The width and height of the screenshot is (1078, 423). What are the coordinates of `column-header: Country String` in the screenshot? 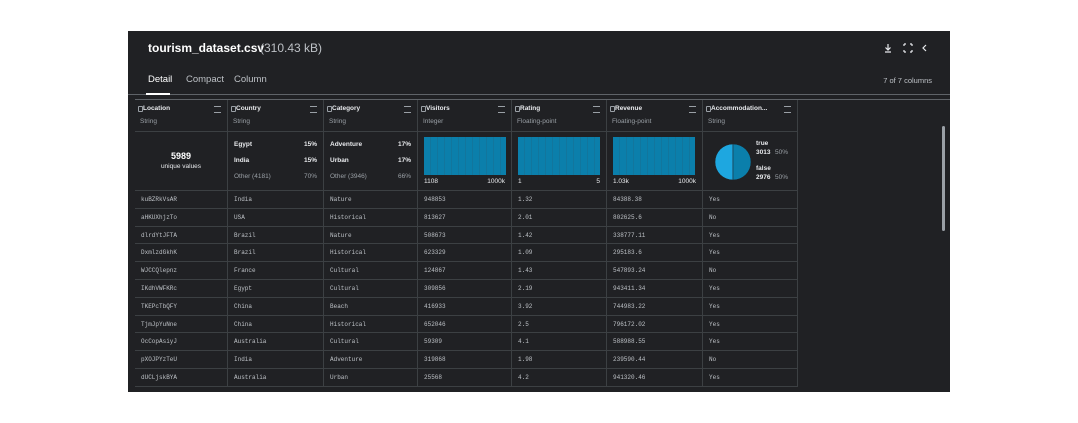 It's located at (276, 116).